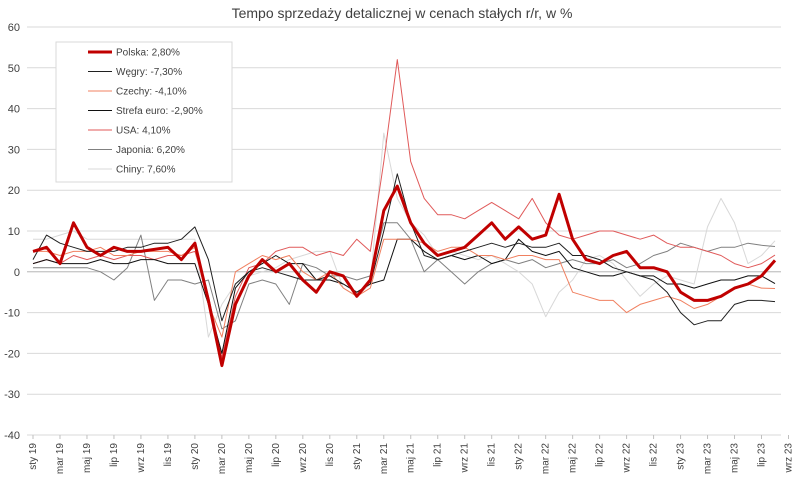 This screenshot has width=804, height=500. I want to click on x-tick-label: mar 20, so click(222, 459).